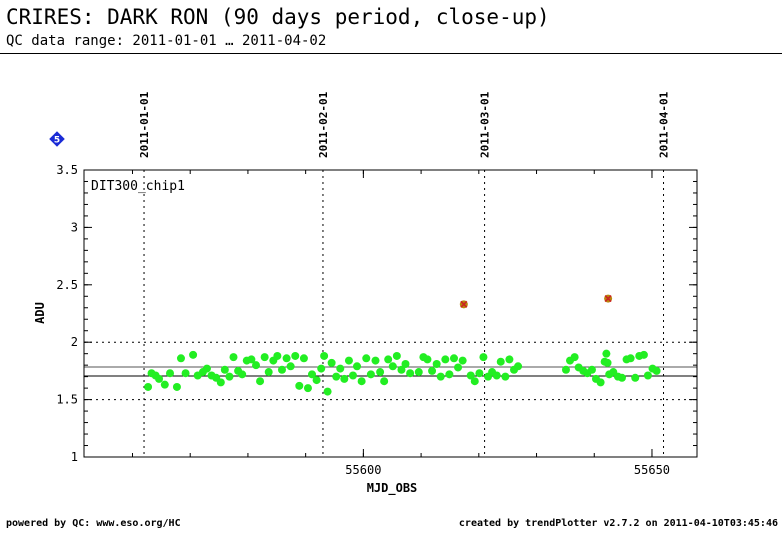  What do you see at coordinates (93, 523) in the screenshot?
I see `footer-credit: powered by QC: www.eso.org/HC` at bounding box center [93, 523].